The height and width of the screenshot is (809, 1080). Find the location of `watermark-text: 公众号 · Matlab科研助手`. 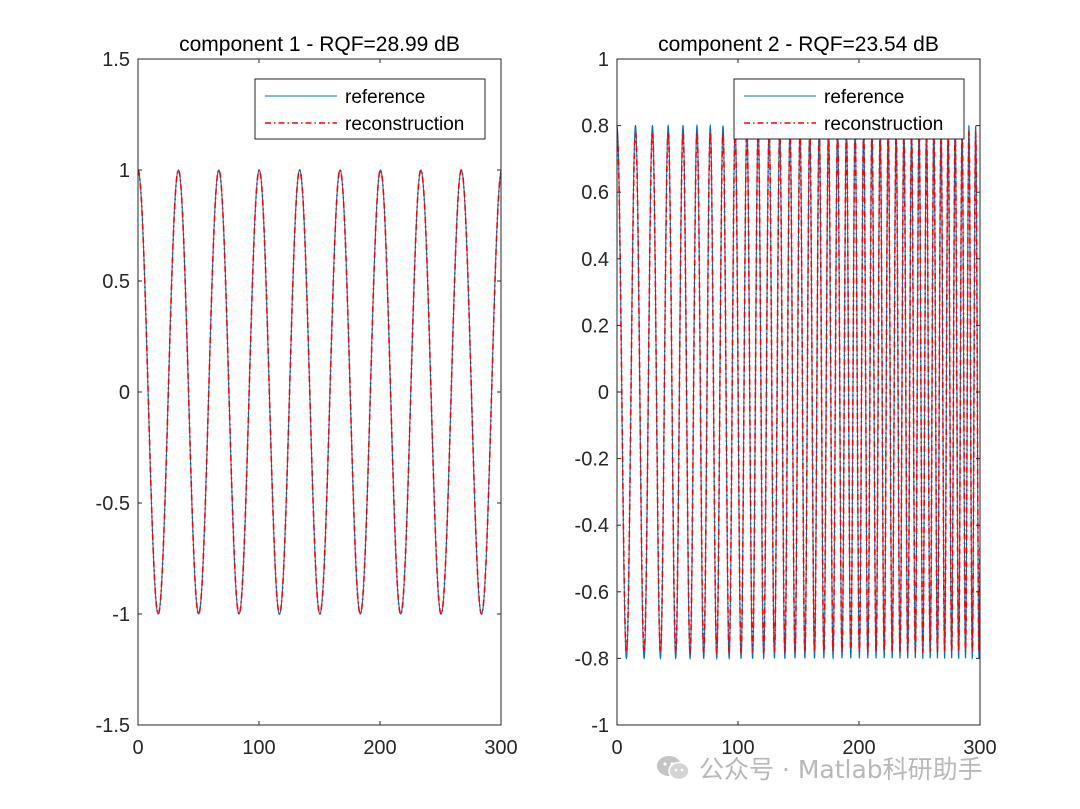

watermark-text: 公众号 · Matlab科研助手 is located at coordinates (841, 769).